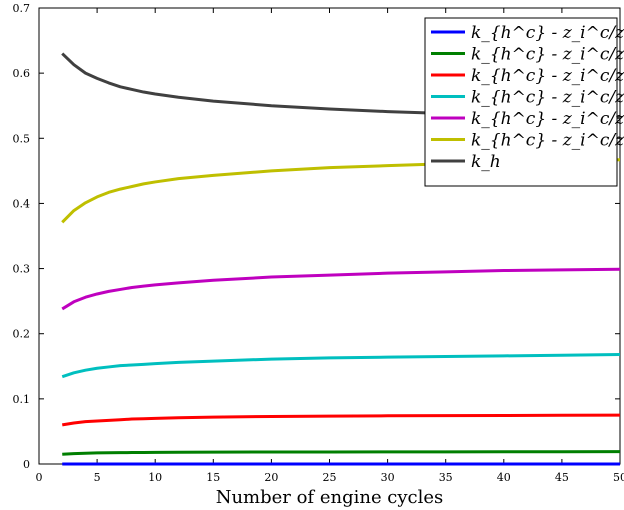 The width and height of the screenshot is (624, 510). I want to click on x-tick-label: 50, so click(618, 477).